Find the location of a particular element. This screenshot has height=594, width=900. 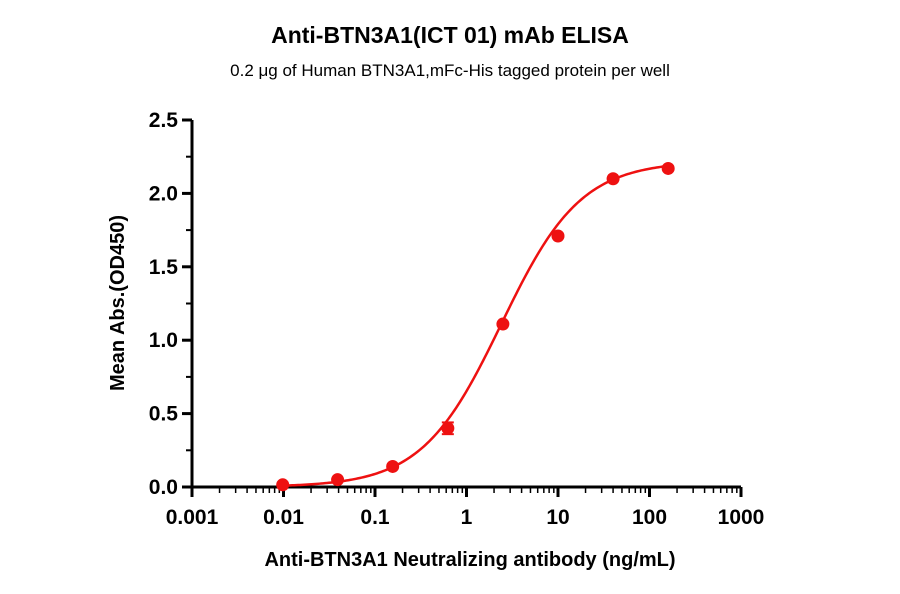

x-tick-label: 0.01 is located at coordinates (283, 517).